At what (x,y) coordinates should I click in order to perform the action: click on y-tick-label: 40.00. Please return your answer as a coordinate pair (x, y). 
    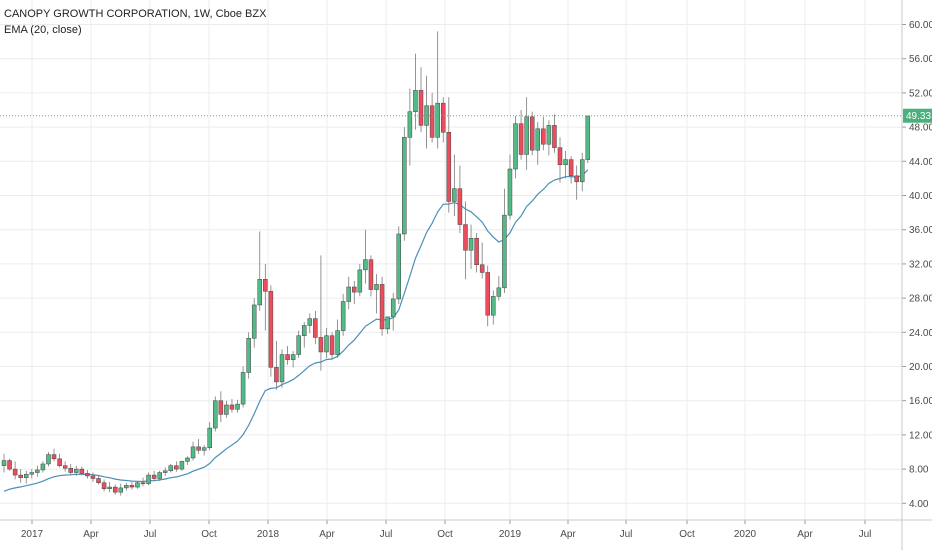
    Looking at the image, I should click on (920, 196).